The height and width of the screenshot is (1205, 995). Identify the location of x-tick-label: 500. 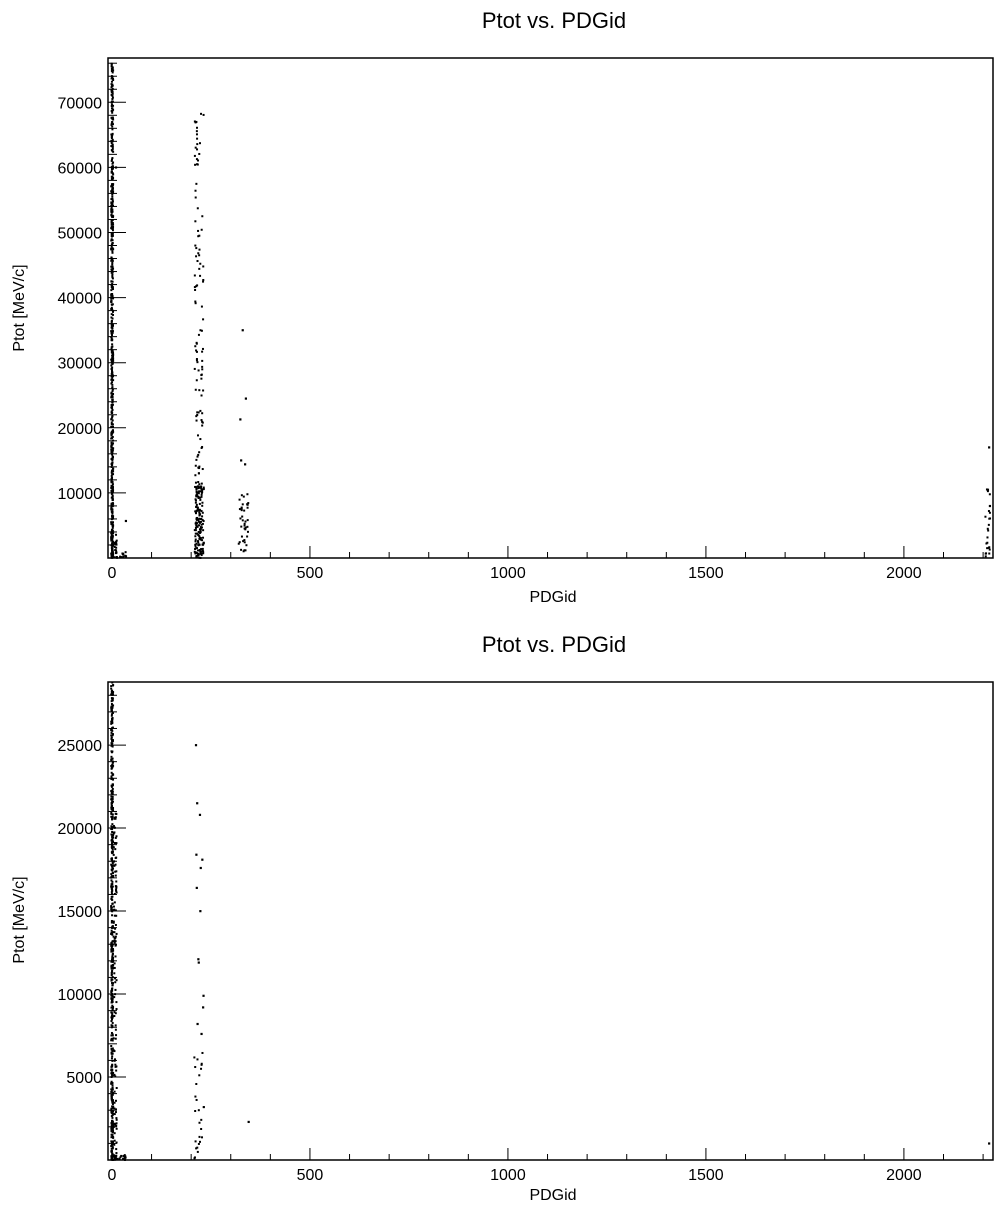
(310, 1175).